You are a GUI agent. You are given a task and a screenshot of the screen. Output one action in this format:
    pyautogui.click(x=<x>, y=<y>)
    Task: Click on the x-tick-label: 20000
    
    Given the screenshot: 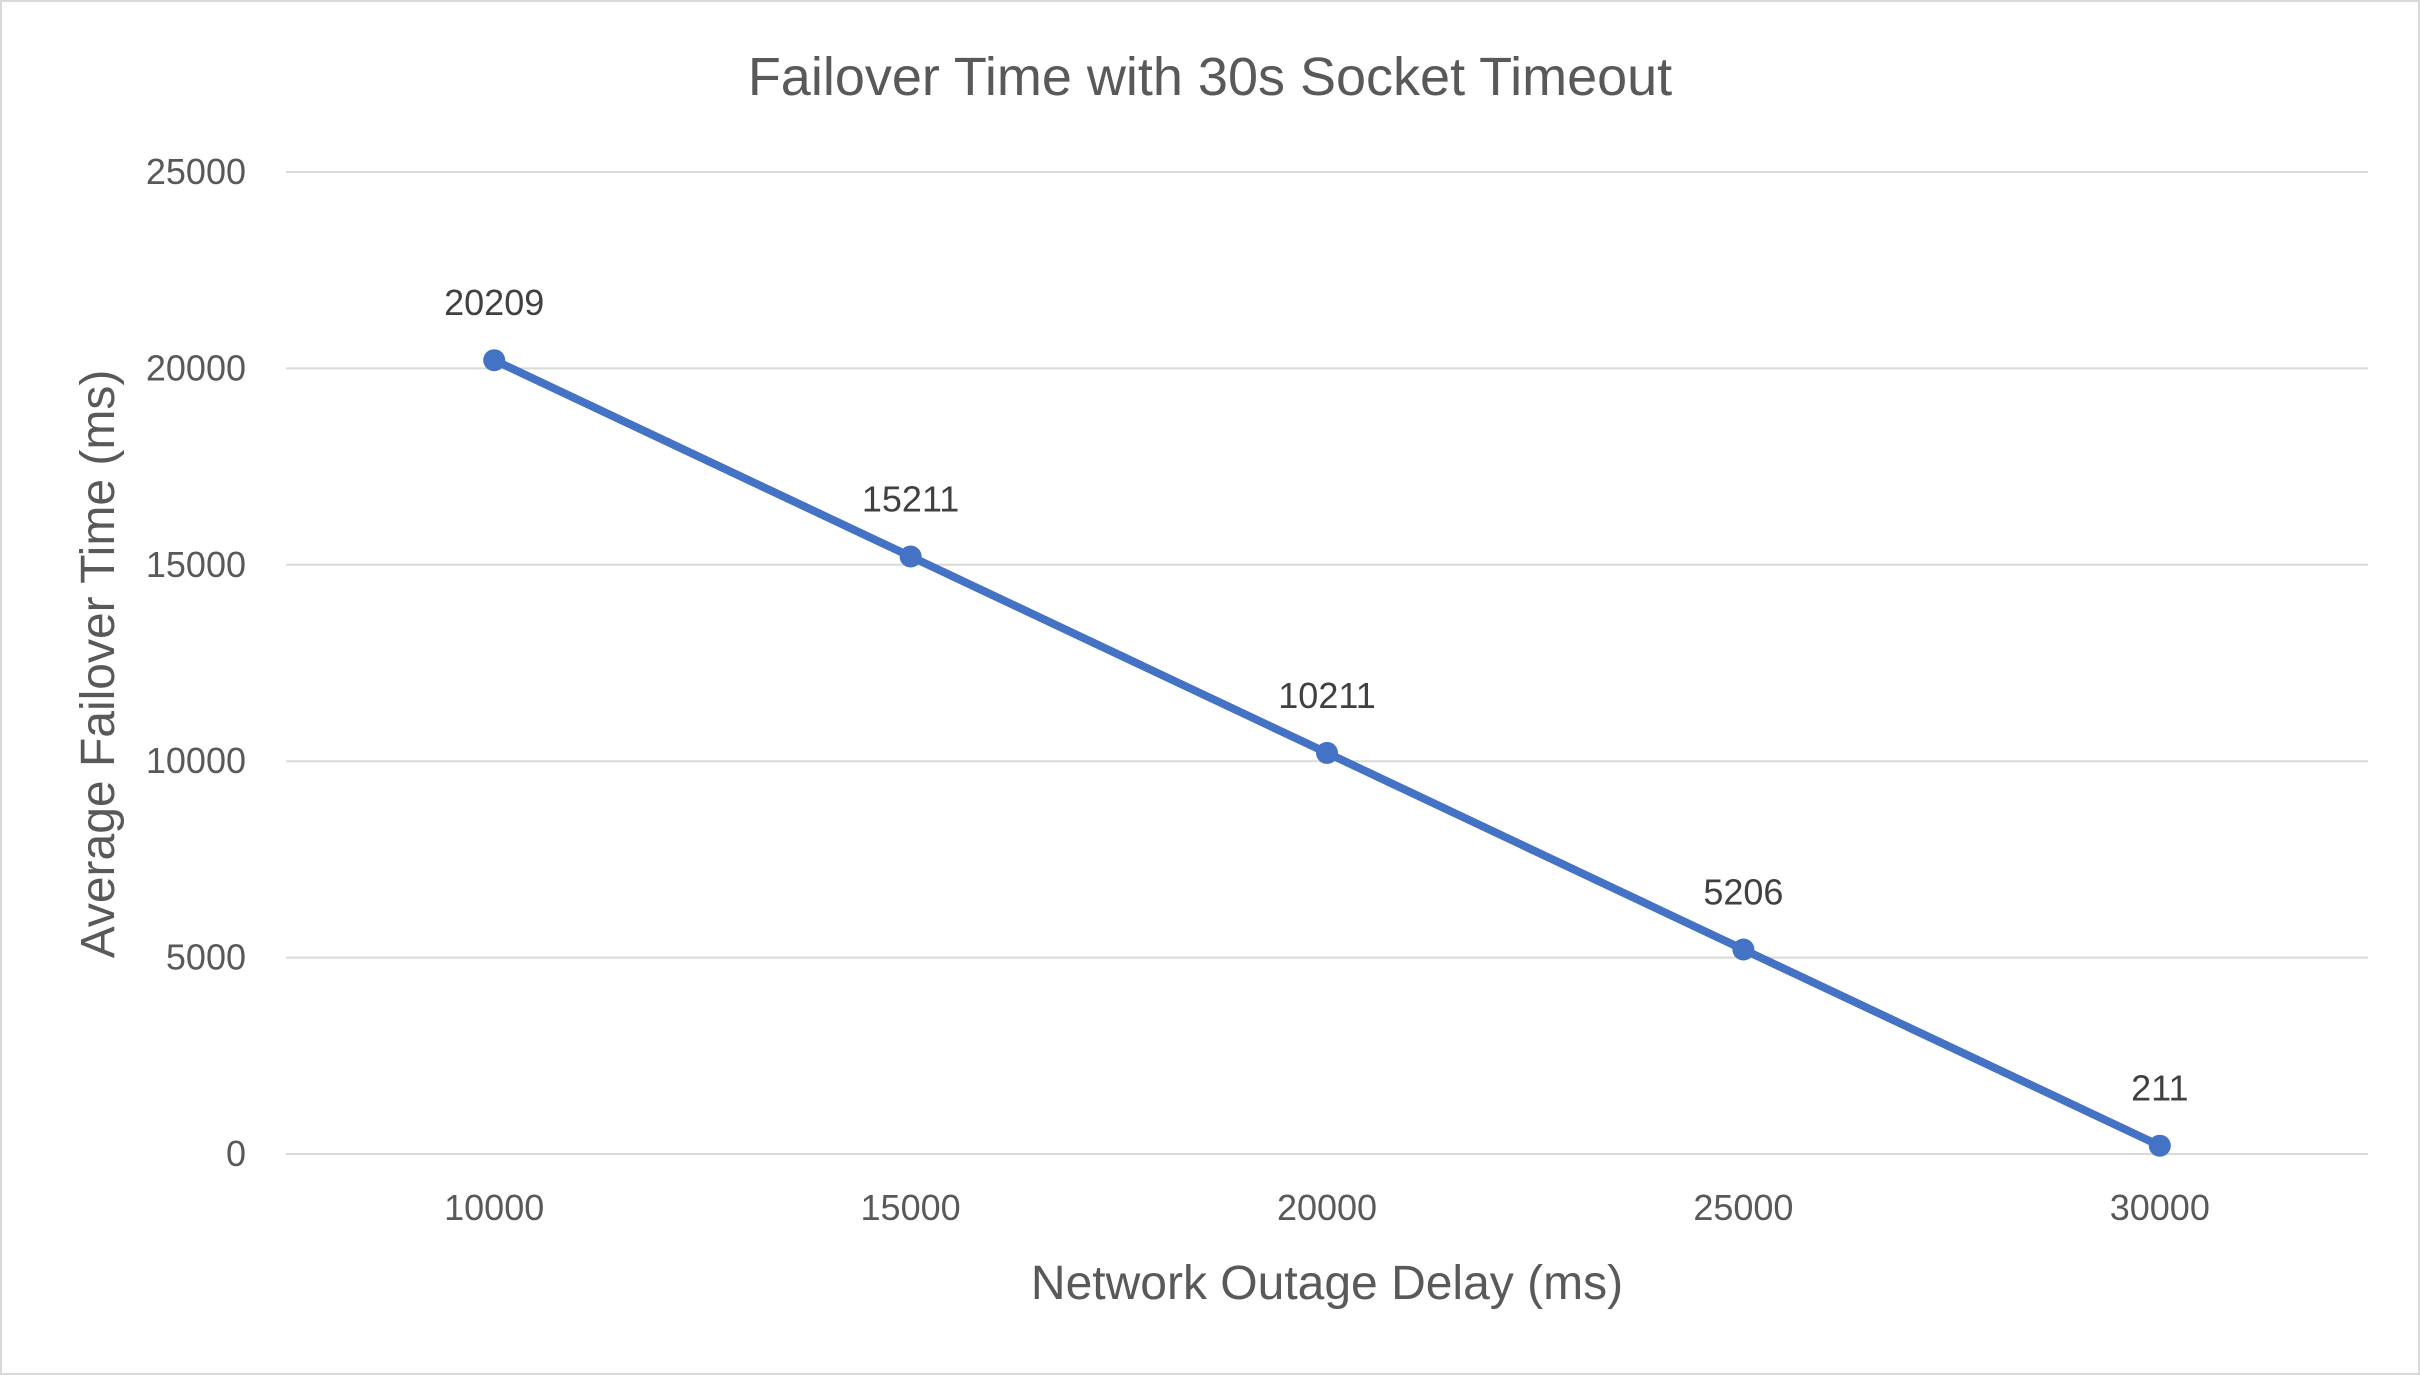 What is the action you would take?
    pyautogui.click(x=1327, y=1207)
    